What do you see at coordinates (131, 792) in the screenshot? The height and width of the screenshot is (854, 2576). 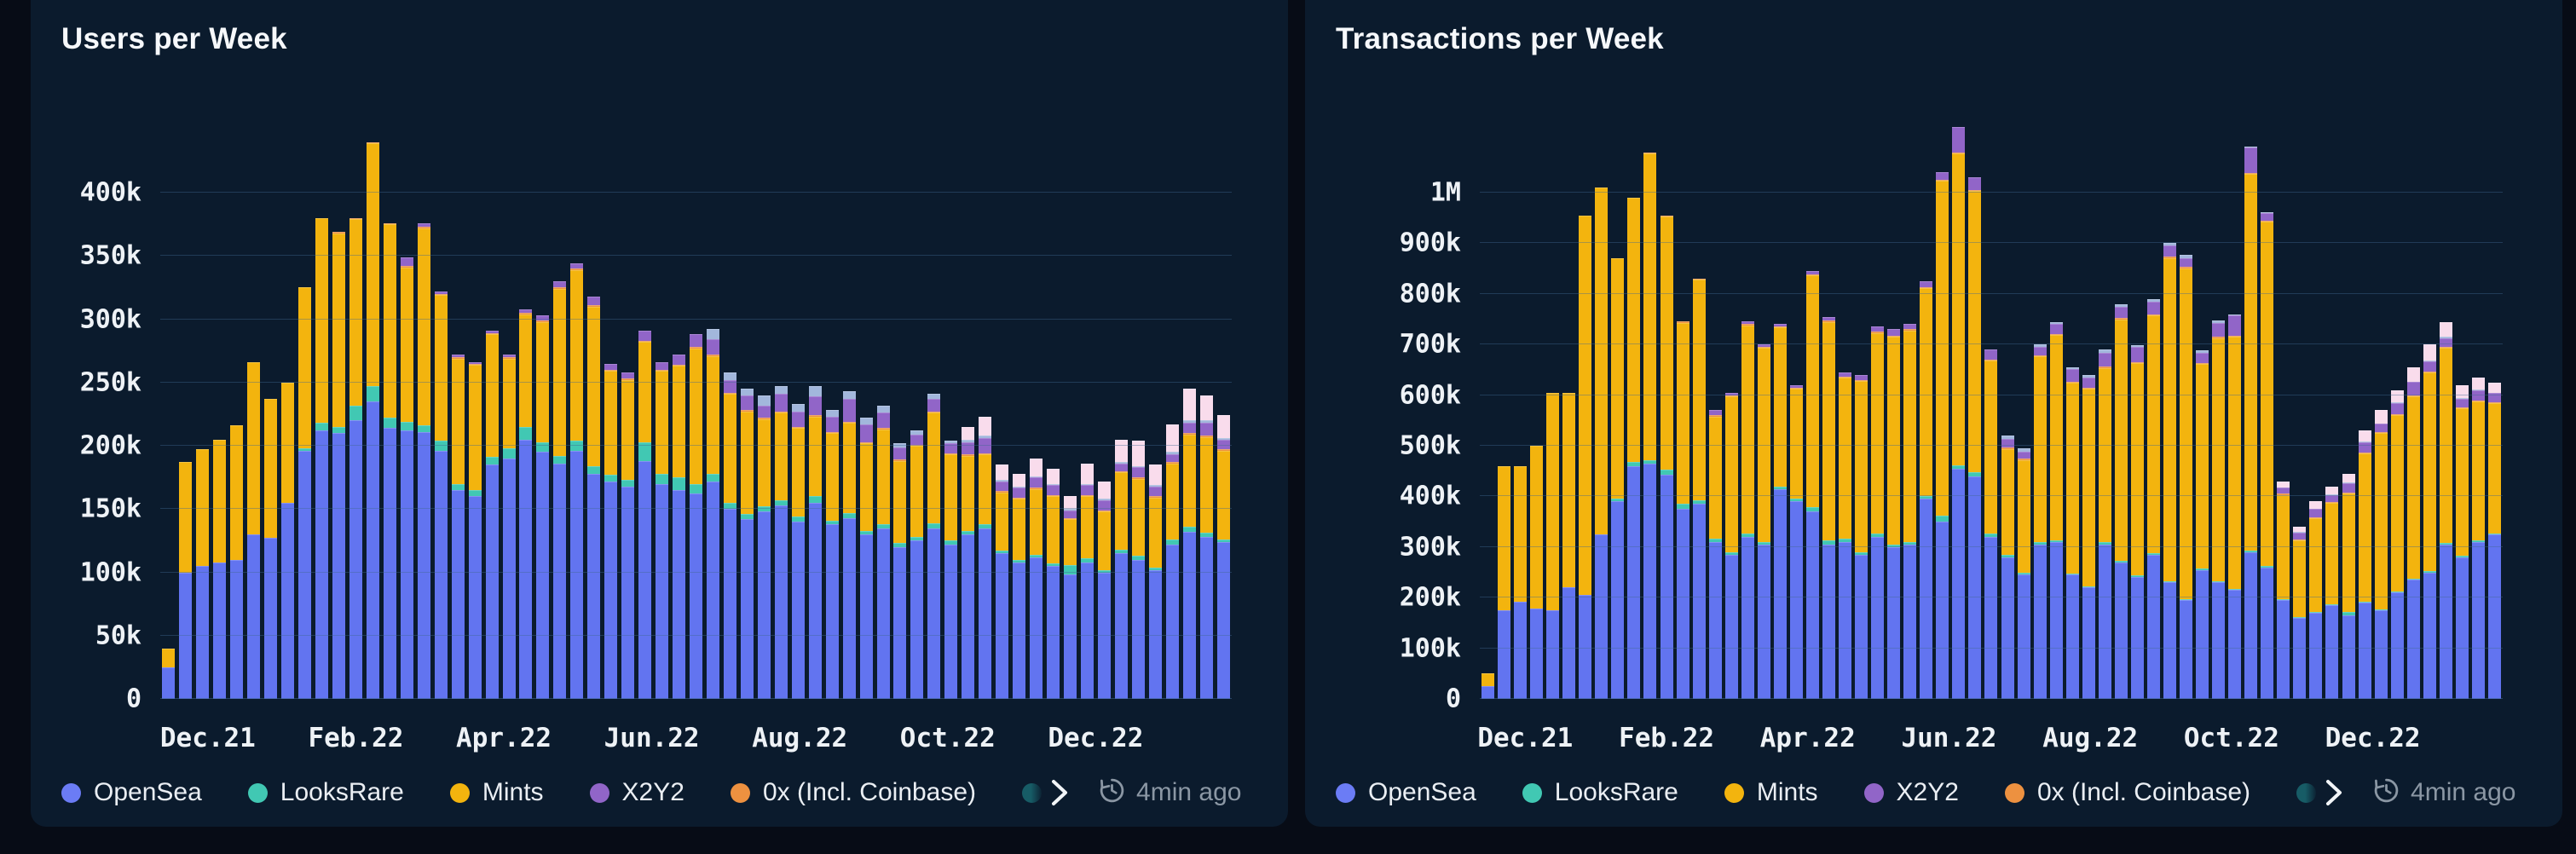 I see `legend-item-opensea: OpenSea` at bounding box center [131, 792].